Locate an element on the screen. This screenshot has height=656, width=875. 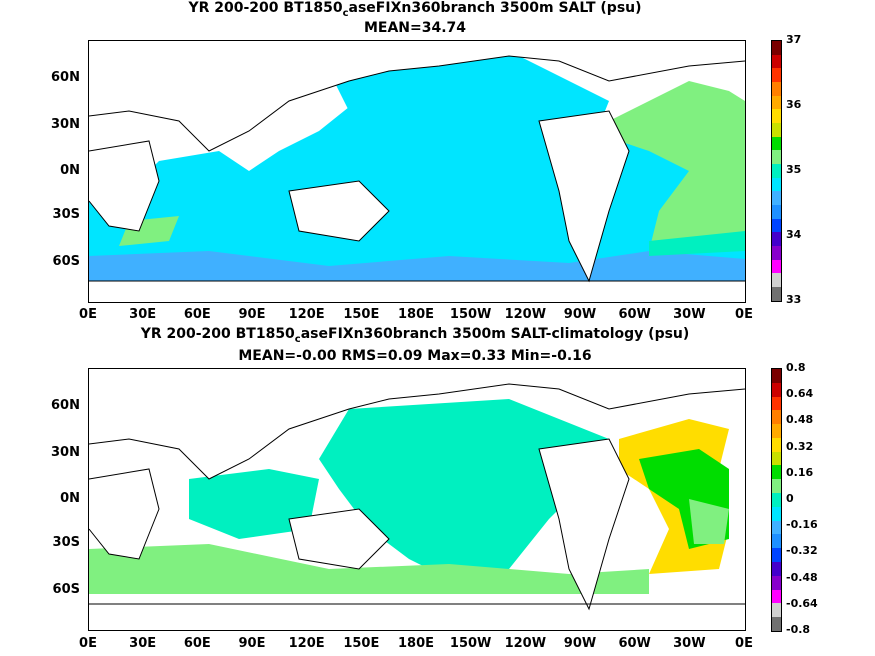
bottom-colorbar-tick: 0.16 is located at coordinates (800, 472).